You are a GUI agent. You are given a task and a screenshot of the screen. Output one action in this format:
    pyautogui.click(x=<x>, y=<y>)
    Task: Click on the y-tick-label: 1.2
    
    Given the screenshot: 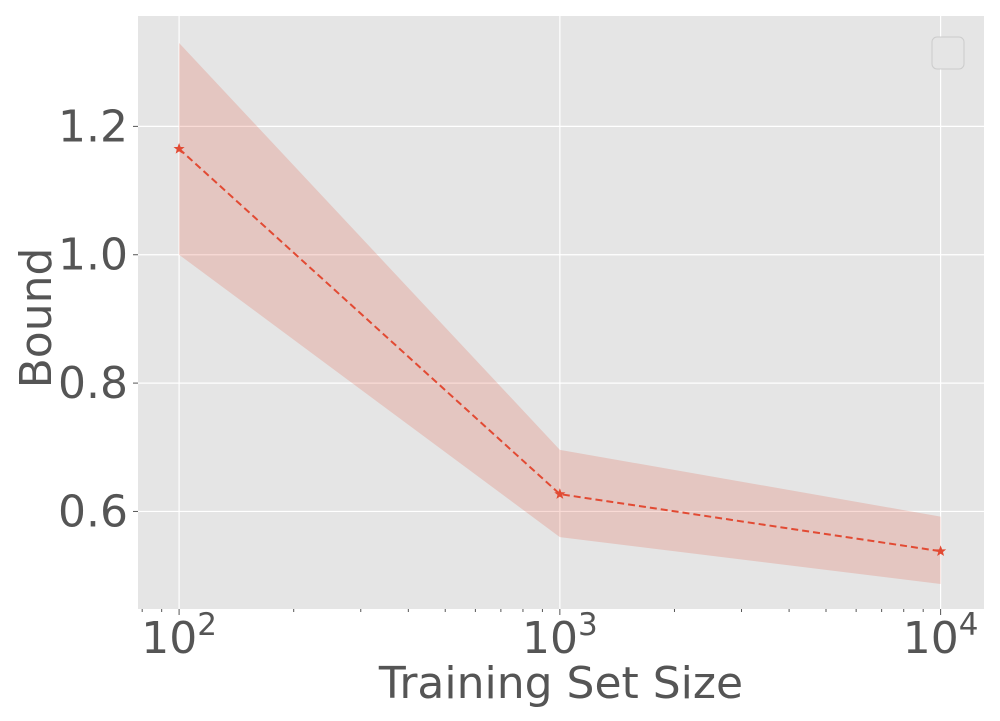 What is the action you would take?
    pyautogui.click(x=93, y=126)
    